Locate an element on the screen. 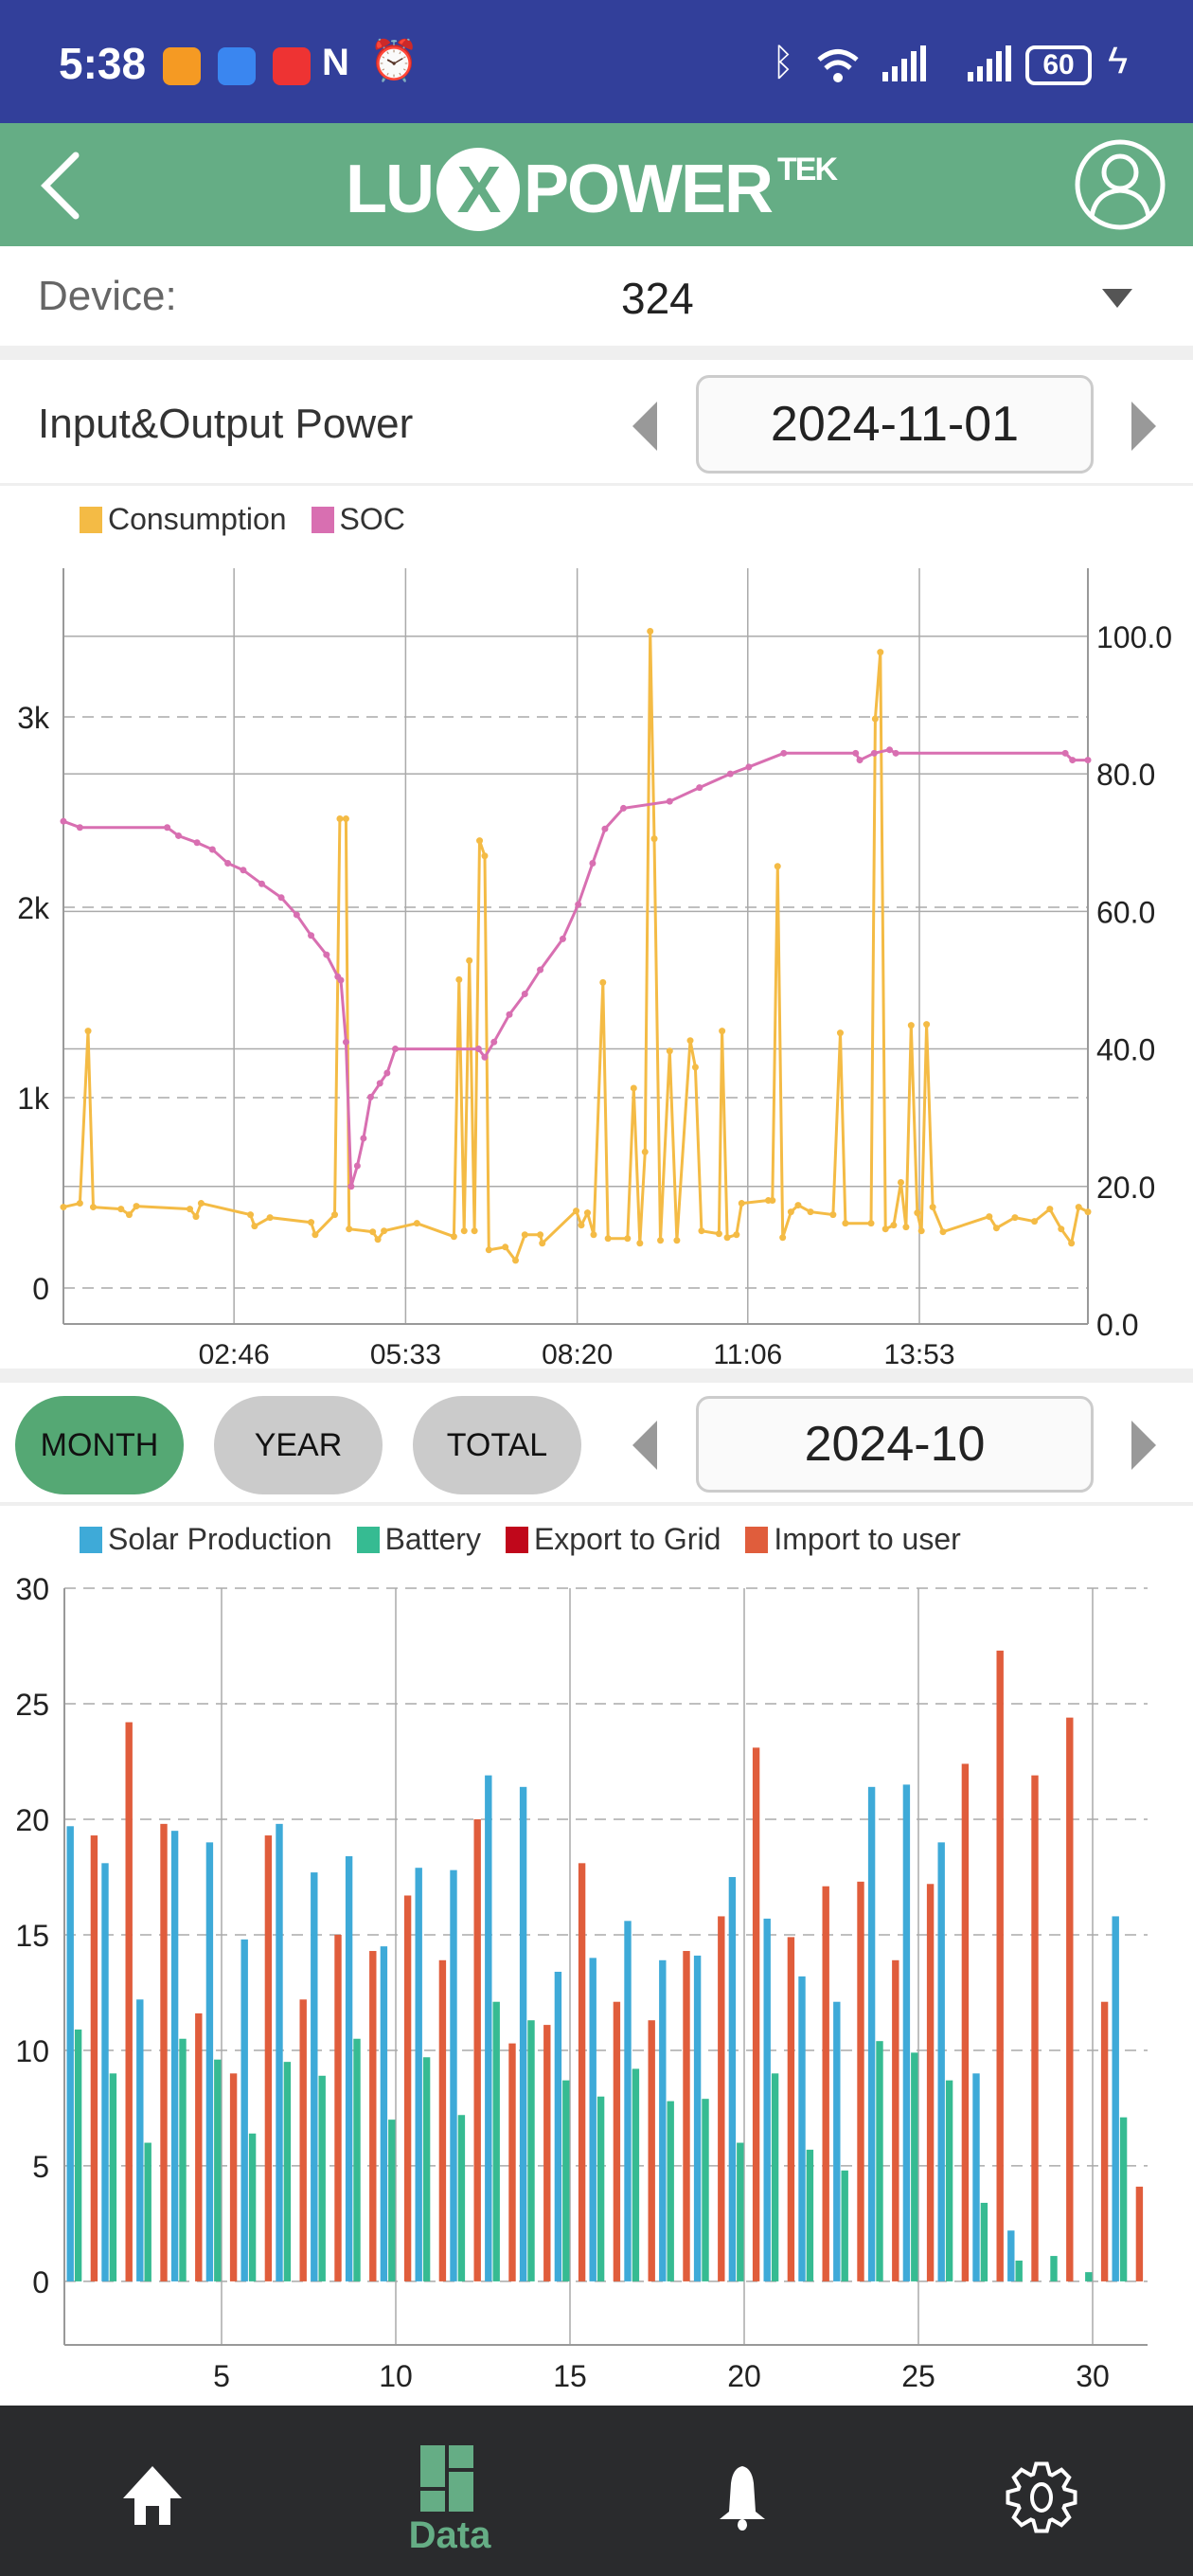  tab-total: TOTAL is located at coordinates (497, 1445).